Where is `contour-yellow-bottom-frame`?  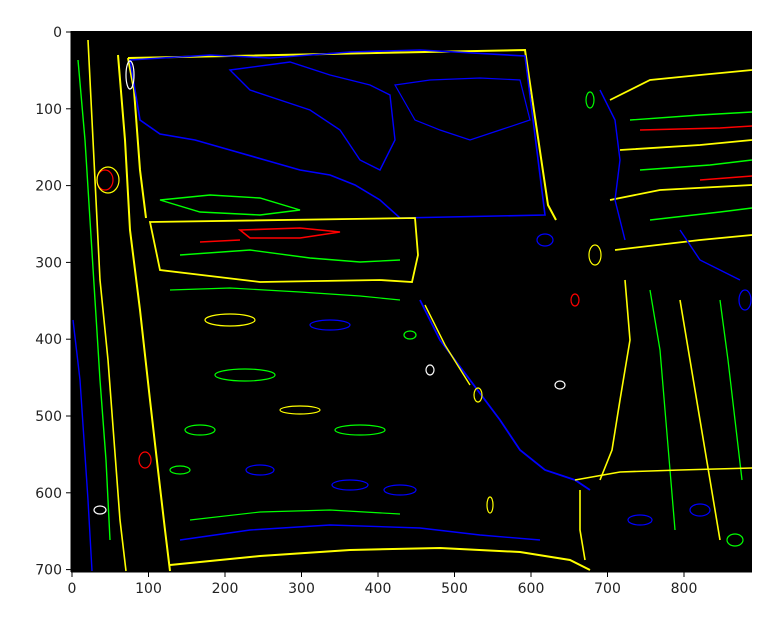
contour-yellow-bottom-frame is located at coordinates (380, 558).